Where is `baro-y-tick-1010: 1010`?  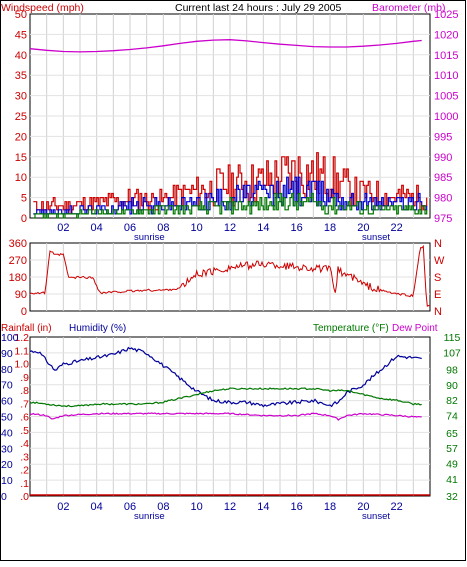 baro-y-tick-1010: 1010 is located at coordinates (446, 76).